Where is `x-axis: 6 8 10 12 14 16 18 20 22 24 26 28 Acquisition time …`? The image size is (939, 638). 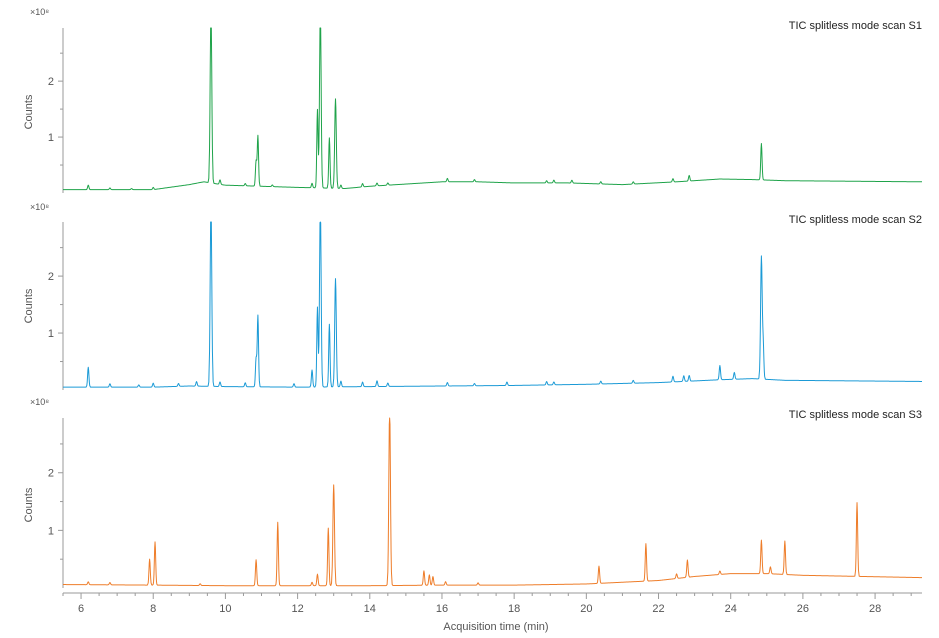 x-axis: 6 8 10 12 14 16 18 20 22 24 26 28 Acquisition time … is located at coordinates (492, 612).